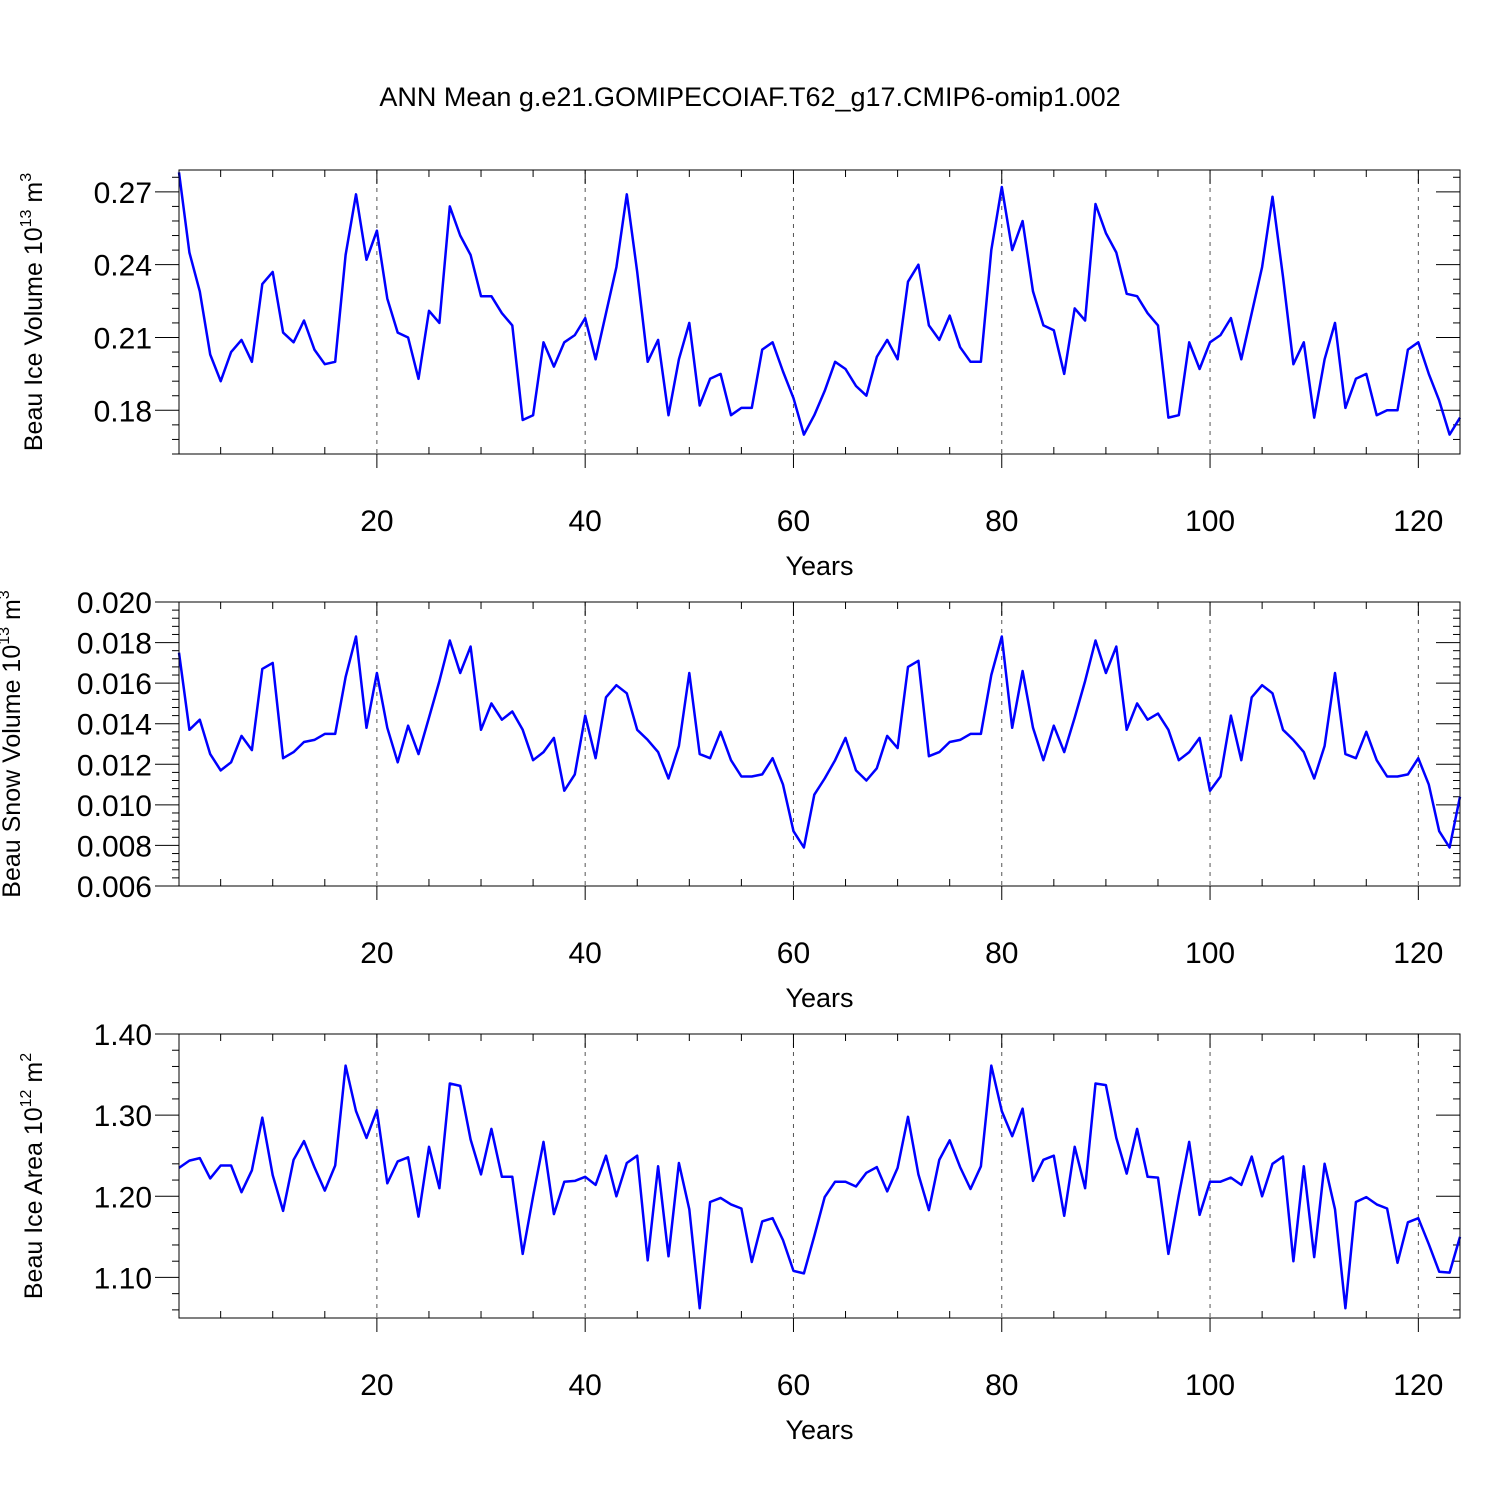 This screenshot has width=1500, height=1500. What do you see at coordinates (123, 338) in the screenshot?
I see `y-tick-label: 0.21` at bounding box center [123, 338].